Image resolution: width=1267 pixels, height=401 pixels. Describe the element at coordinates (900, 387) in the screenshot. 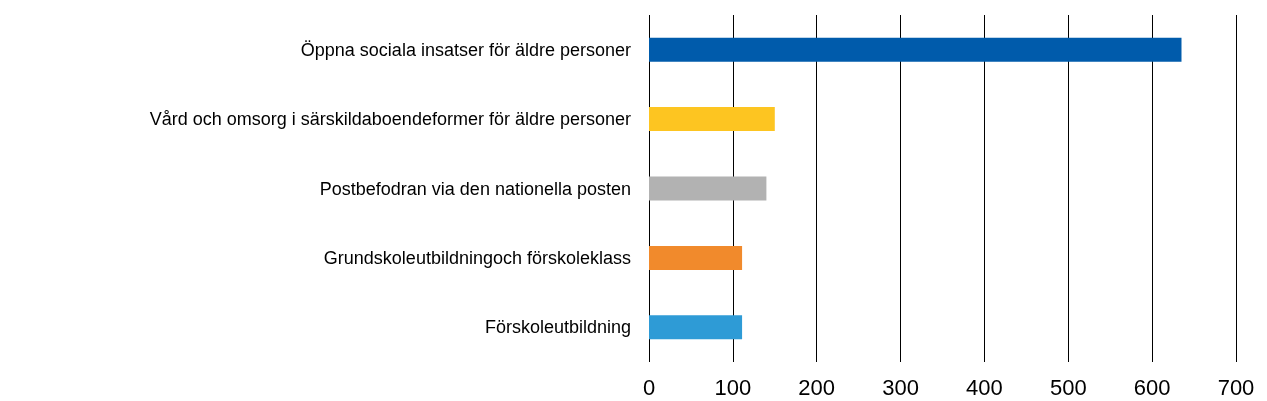

I see `x-tick-label: 300` at that location.